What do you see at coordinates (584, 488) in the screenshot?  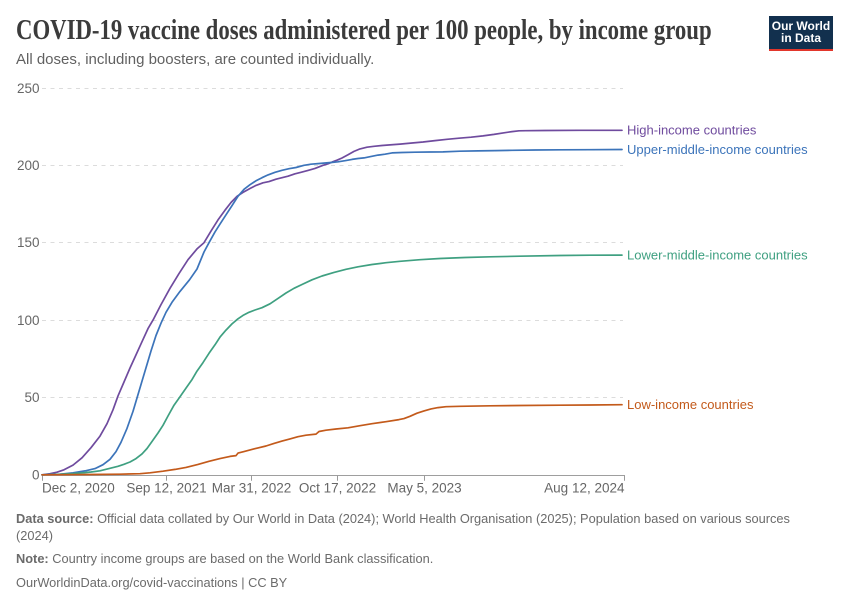 I see `svg-text: Aug 12, 2024` at bounding box center [584, 488].